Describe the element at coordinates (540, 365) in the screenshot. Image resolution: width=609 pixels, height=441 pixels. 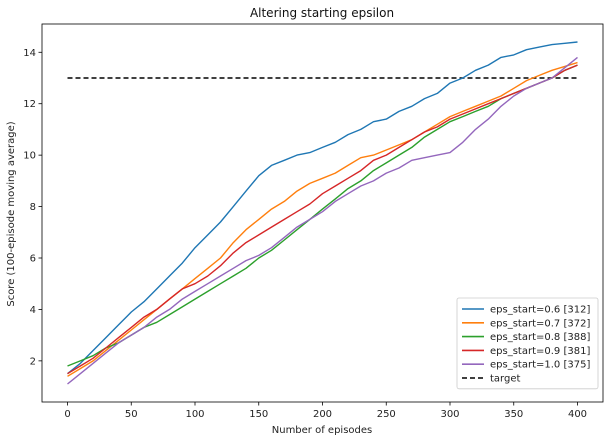
I see `legend-label: eps_start=1.0 [375]` at that location.